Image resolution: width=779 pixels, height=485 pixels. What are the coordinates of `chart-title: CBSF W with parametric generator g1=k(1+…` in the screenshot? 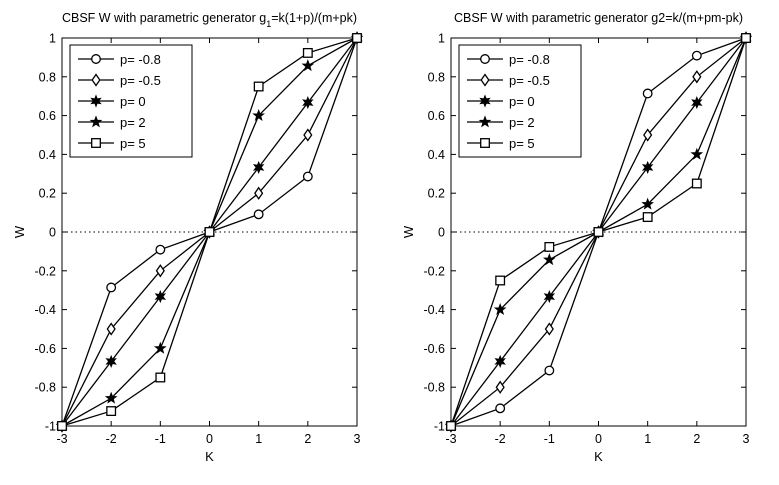 It's located at (209, 20).